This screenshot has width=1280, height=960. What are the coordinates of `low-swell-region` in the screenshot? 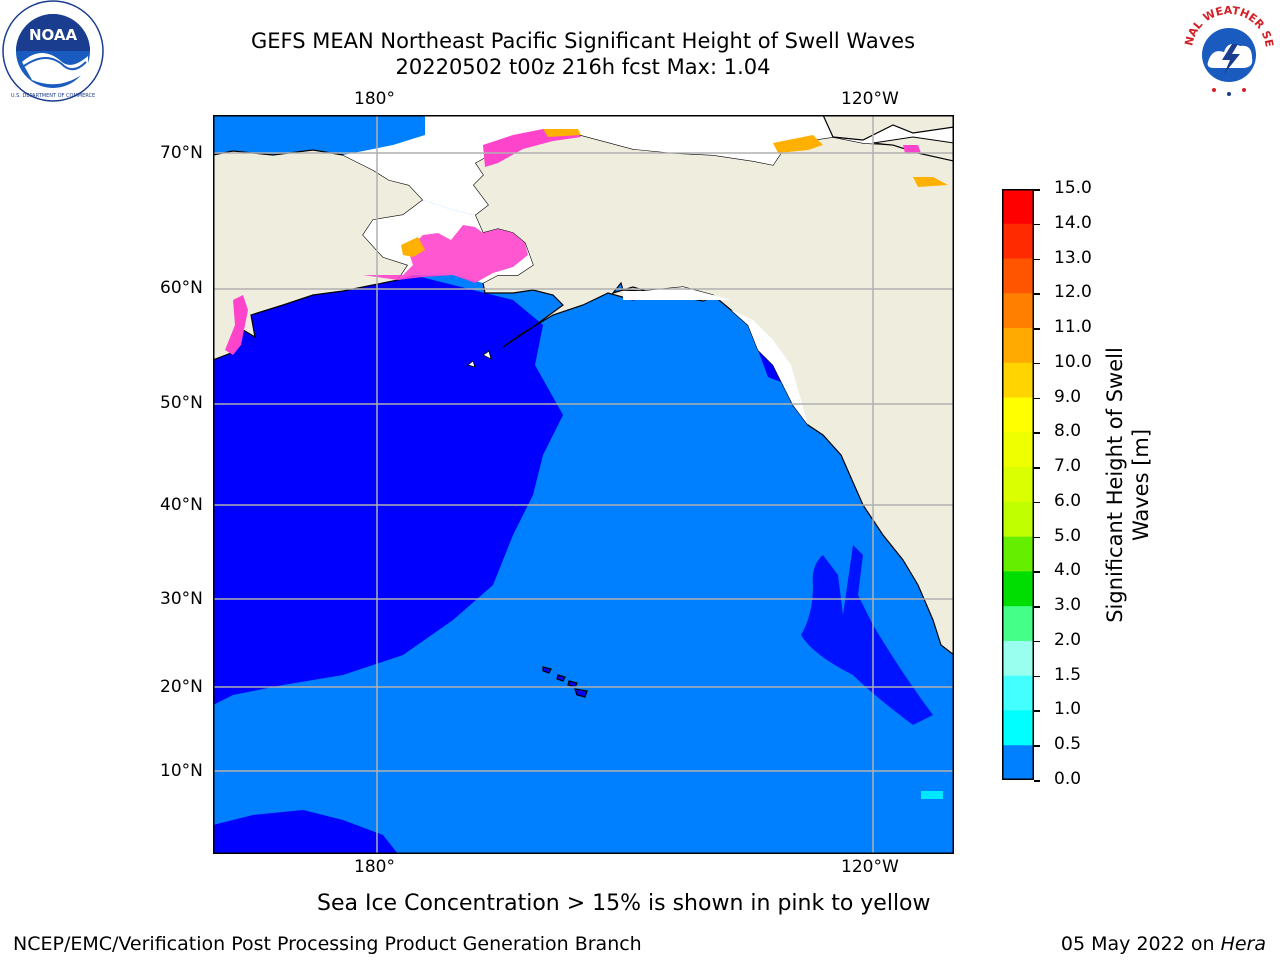 It's located at (388, 490).